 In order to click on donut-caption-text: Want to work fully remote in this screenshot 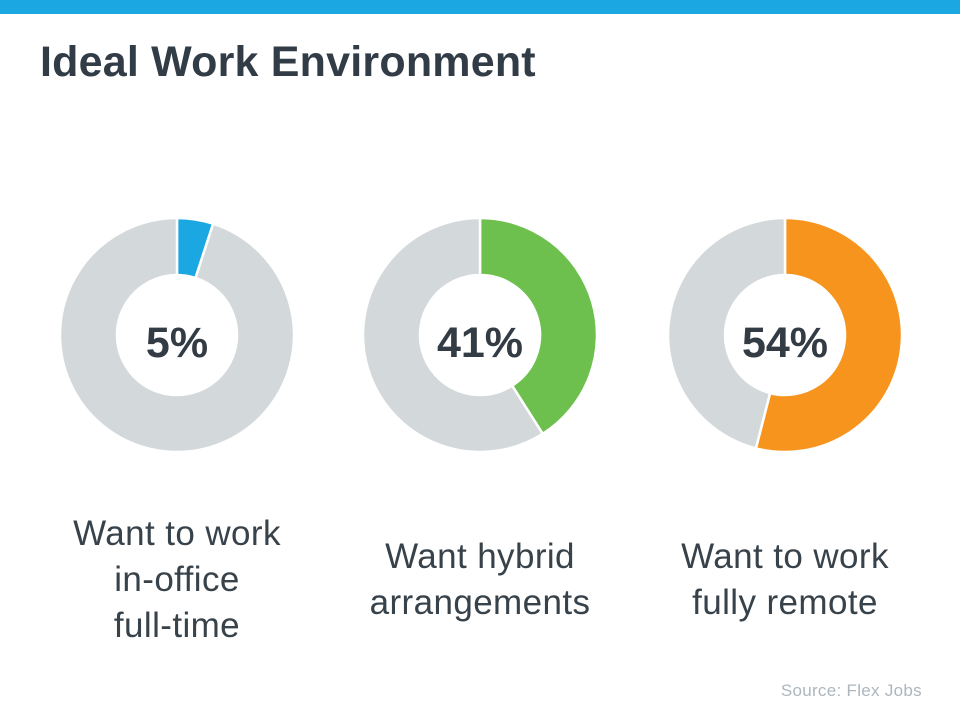, I will do `click(785, 579)`.